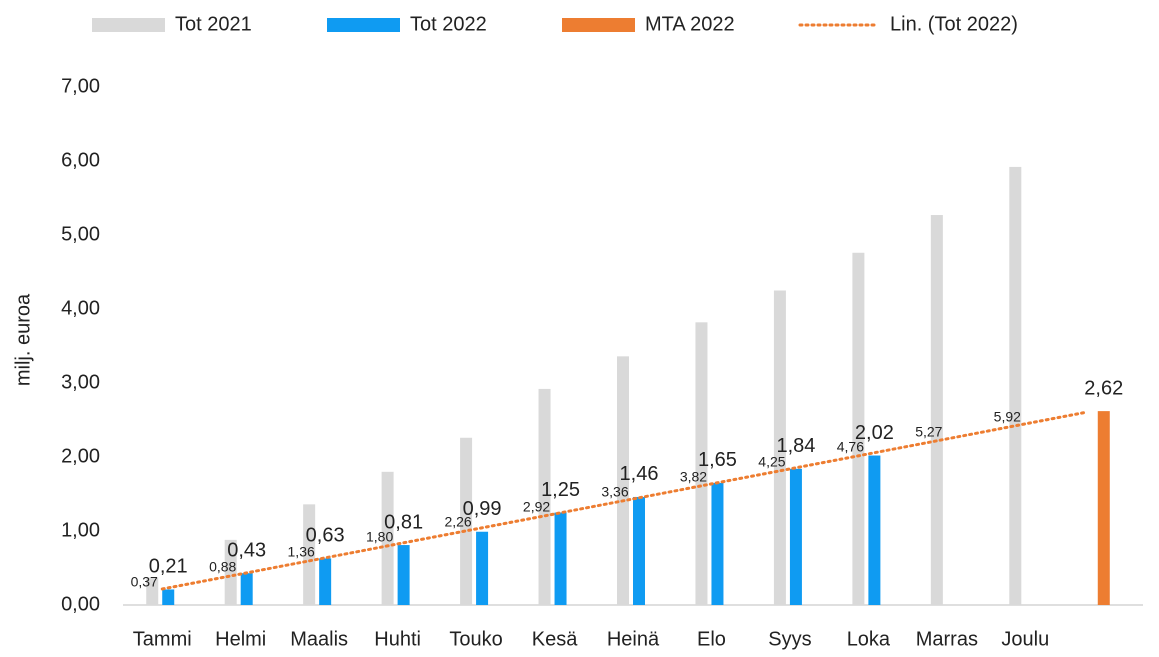  I want to click on x-tick-label: Maalis, so click(319, 639).